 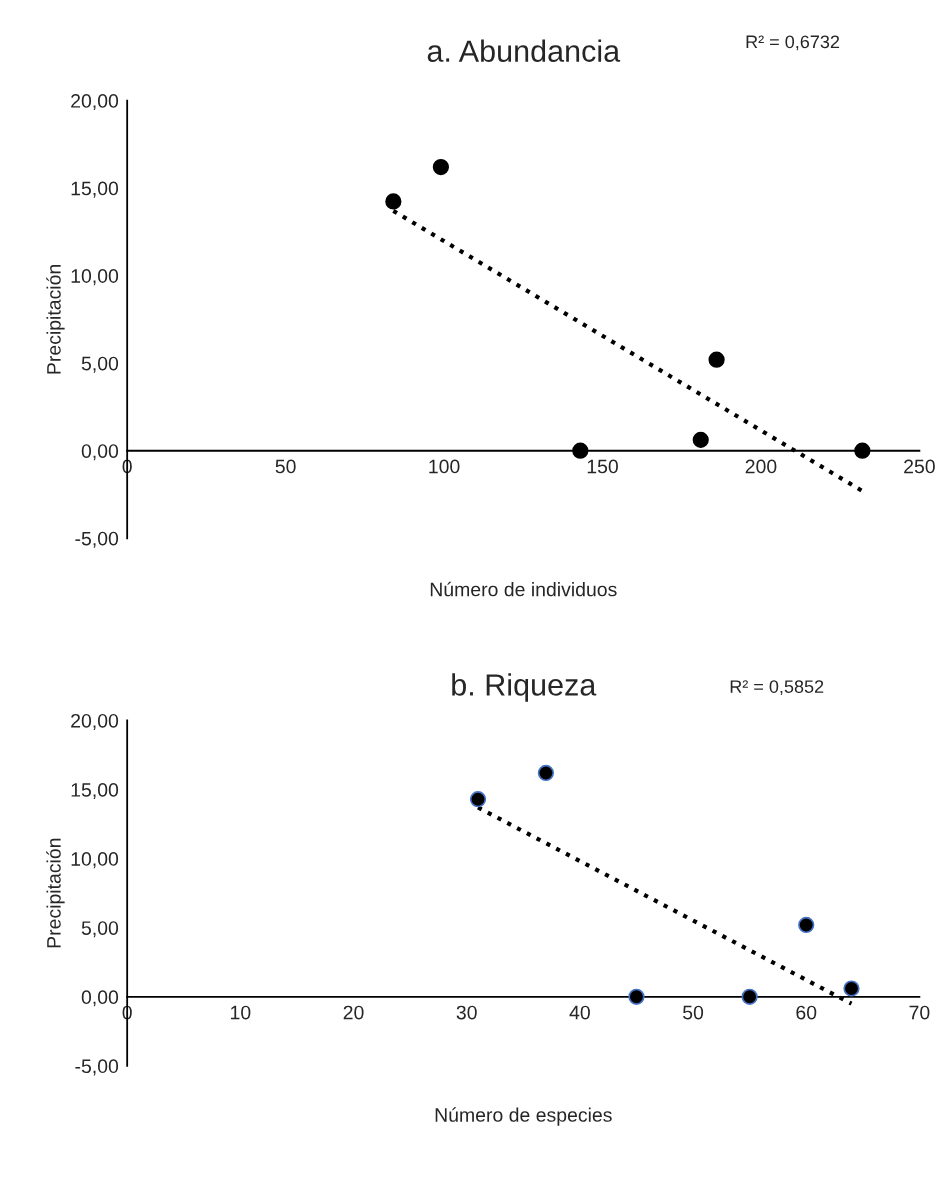 I want to click on x-tick-label: 30, so click(x=466, y=1012).